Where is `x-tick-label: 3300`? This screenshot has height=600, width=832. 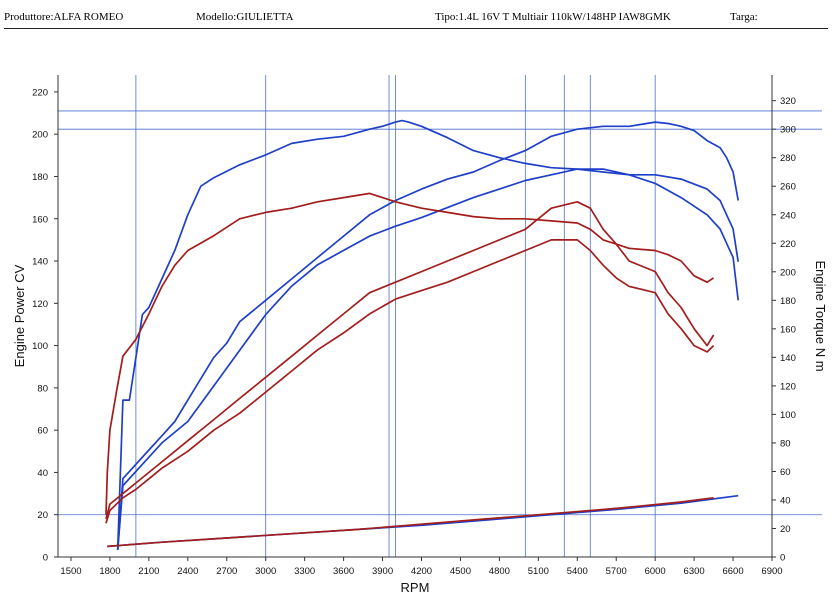 x-tick-label: 3300 is located at coordinates (304, 571).